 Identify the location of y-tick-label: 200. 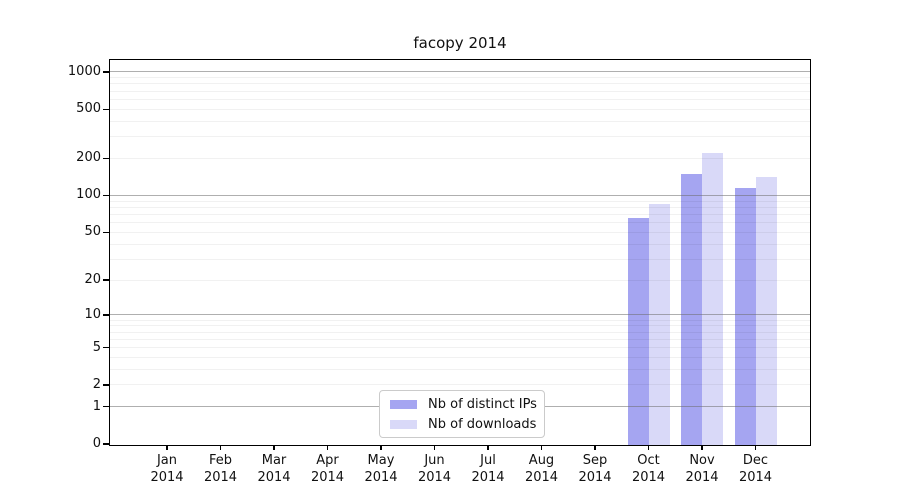
(88, 158).